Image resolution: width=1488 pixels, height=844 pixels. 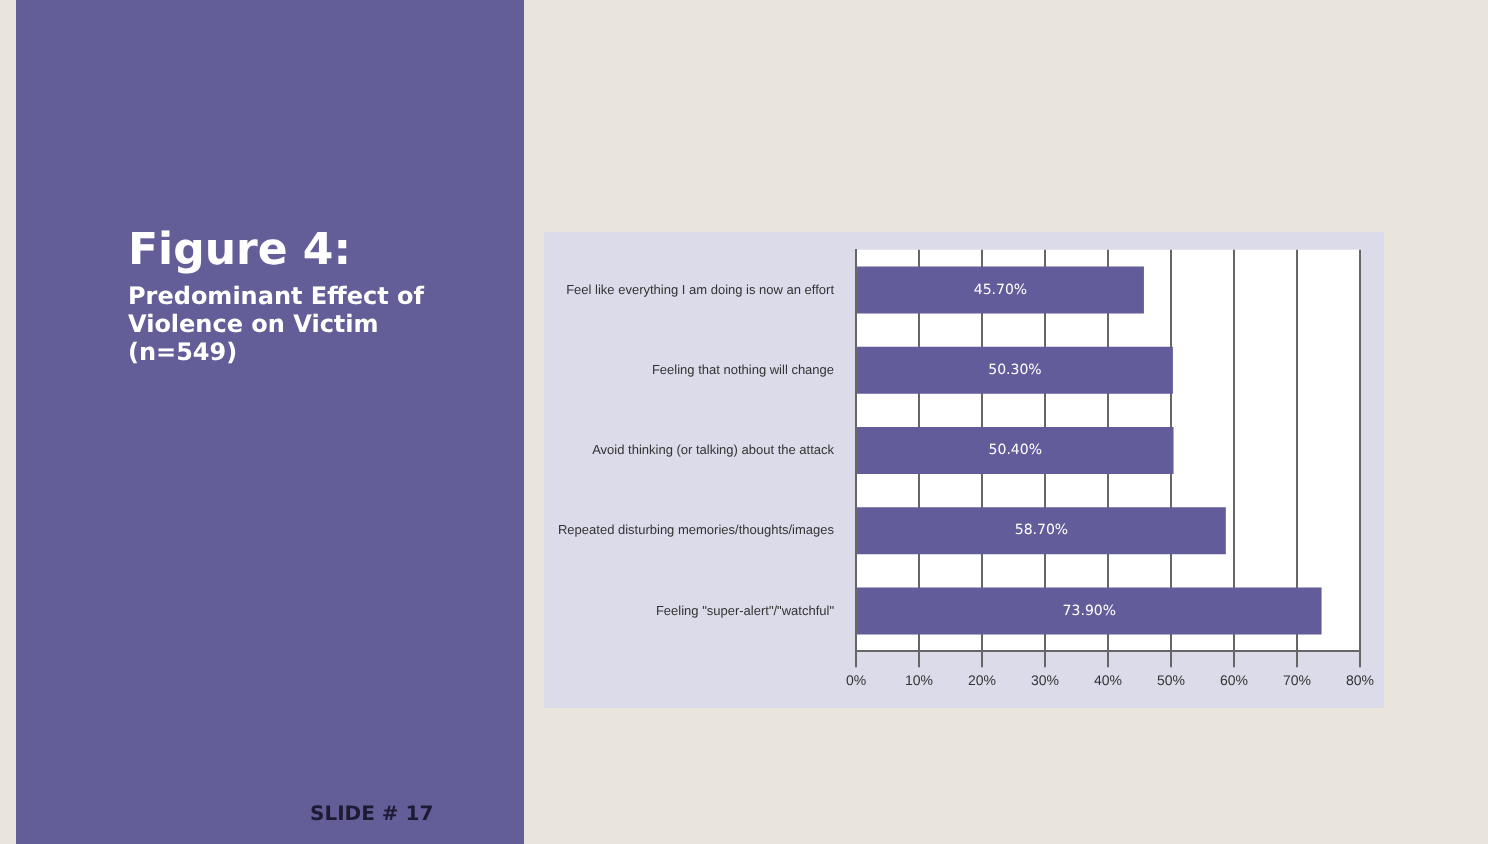 I want to click on text: SLIDE # 17, so click(x=372, y=815).